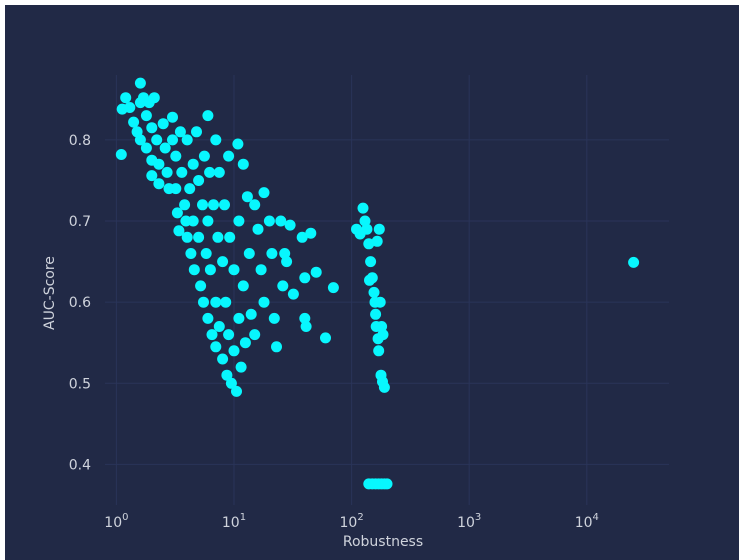 The width and height of the screenshot is (739, 560). I want to click on x-tick-label: 10², so click(351, 521).